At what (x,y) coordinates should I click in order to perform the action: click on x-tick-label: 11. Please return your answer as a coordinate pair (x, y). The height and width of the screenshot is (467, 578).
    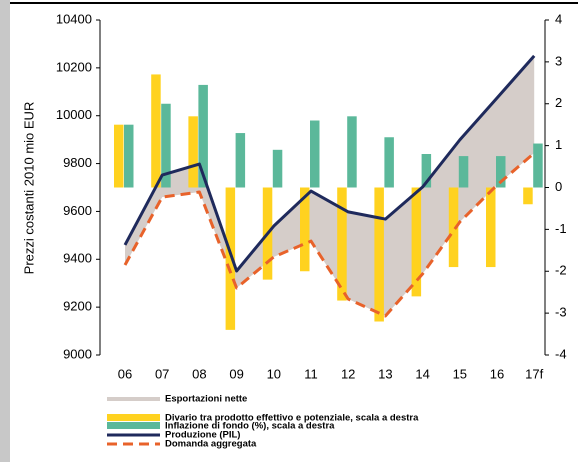
    Looking at the image, I should click on (311, 373).